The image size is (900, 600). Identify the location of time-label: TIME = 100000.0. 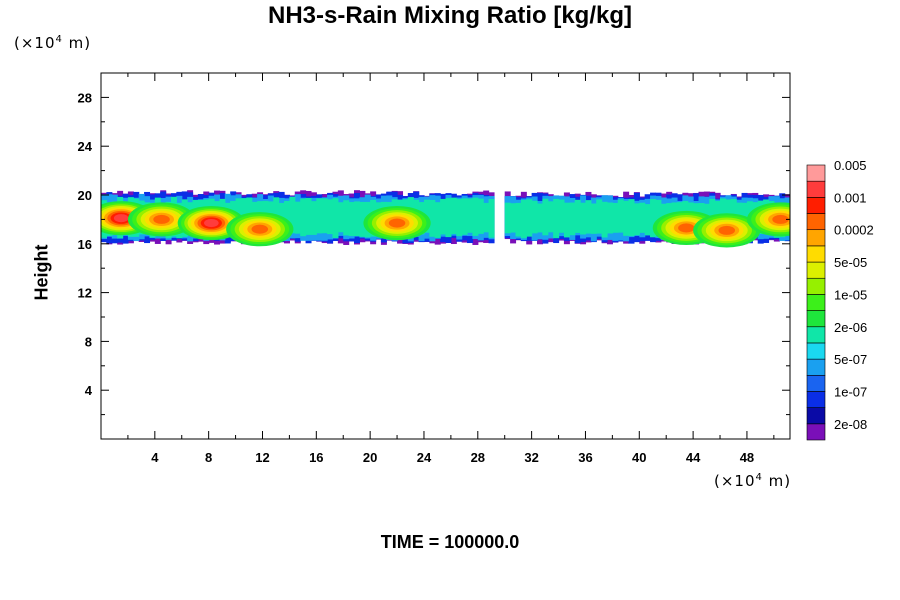
(450, 542).